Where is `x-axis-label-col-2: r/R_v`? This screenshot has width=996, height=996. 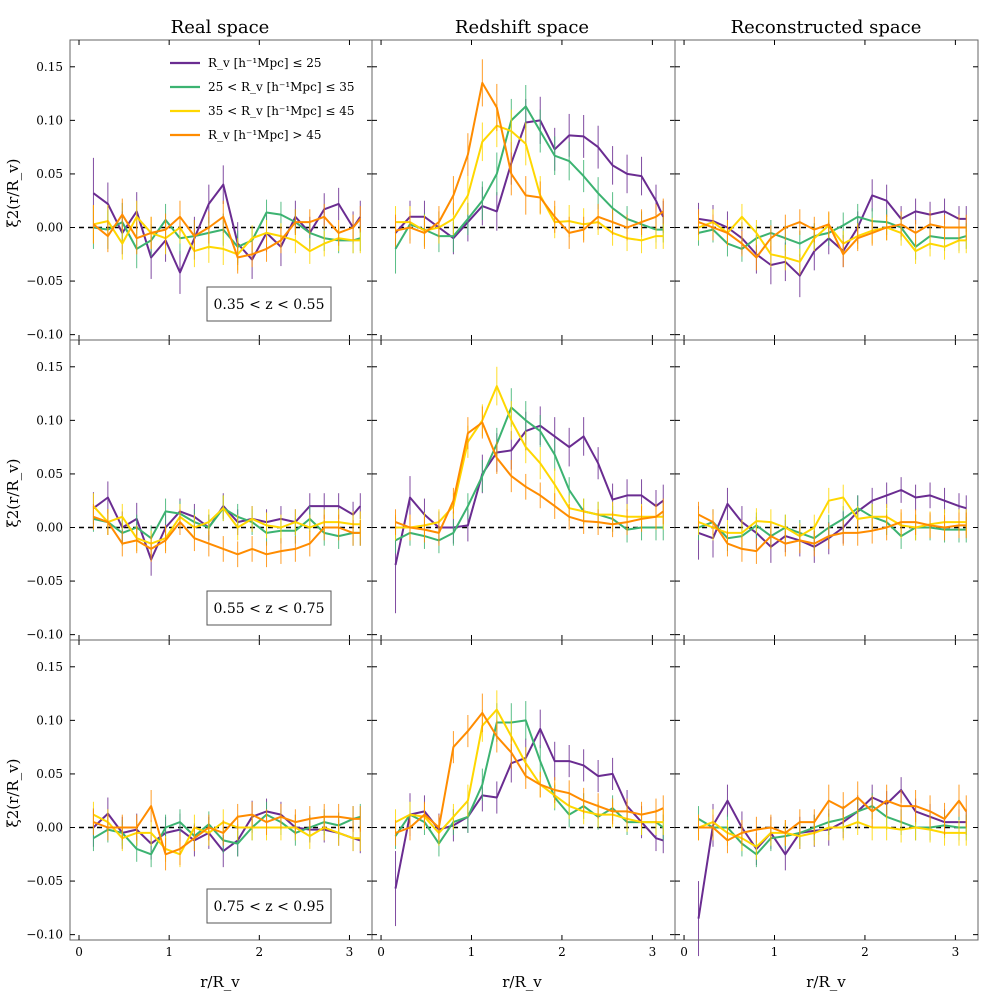 x-axis-label-col-2: r/R_v is located at coordinates (522, 982).